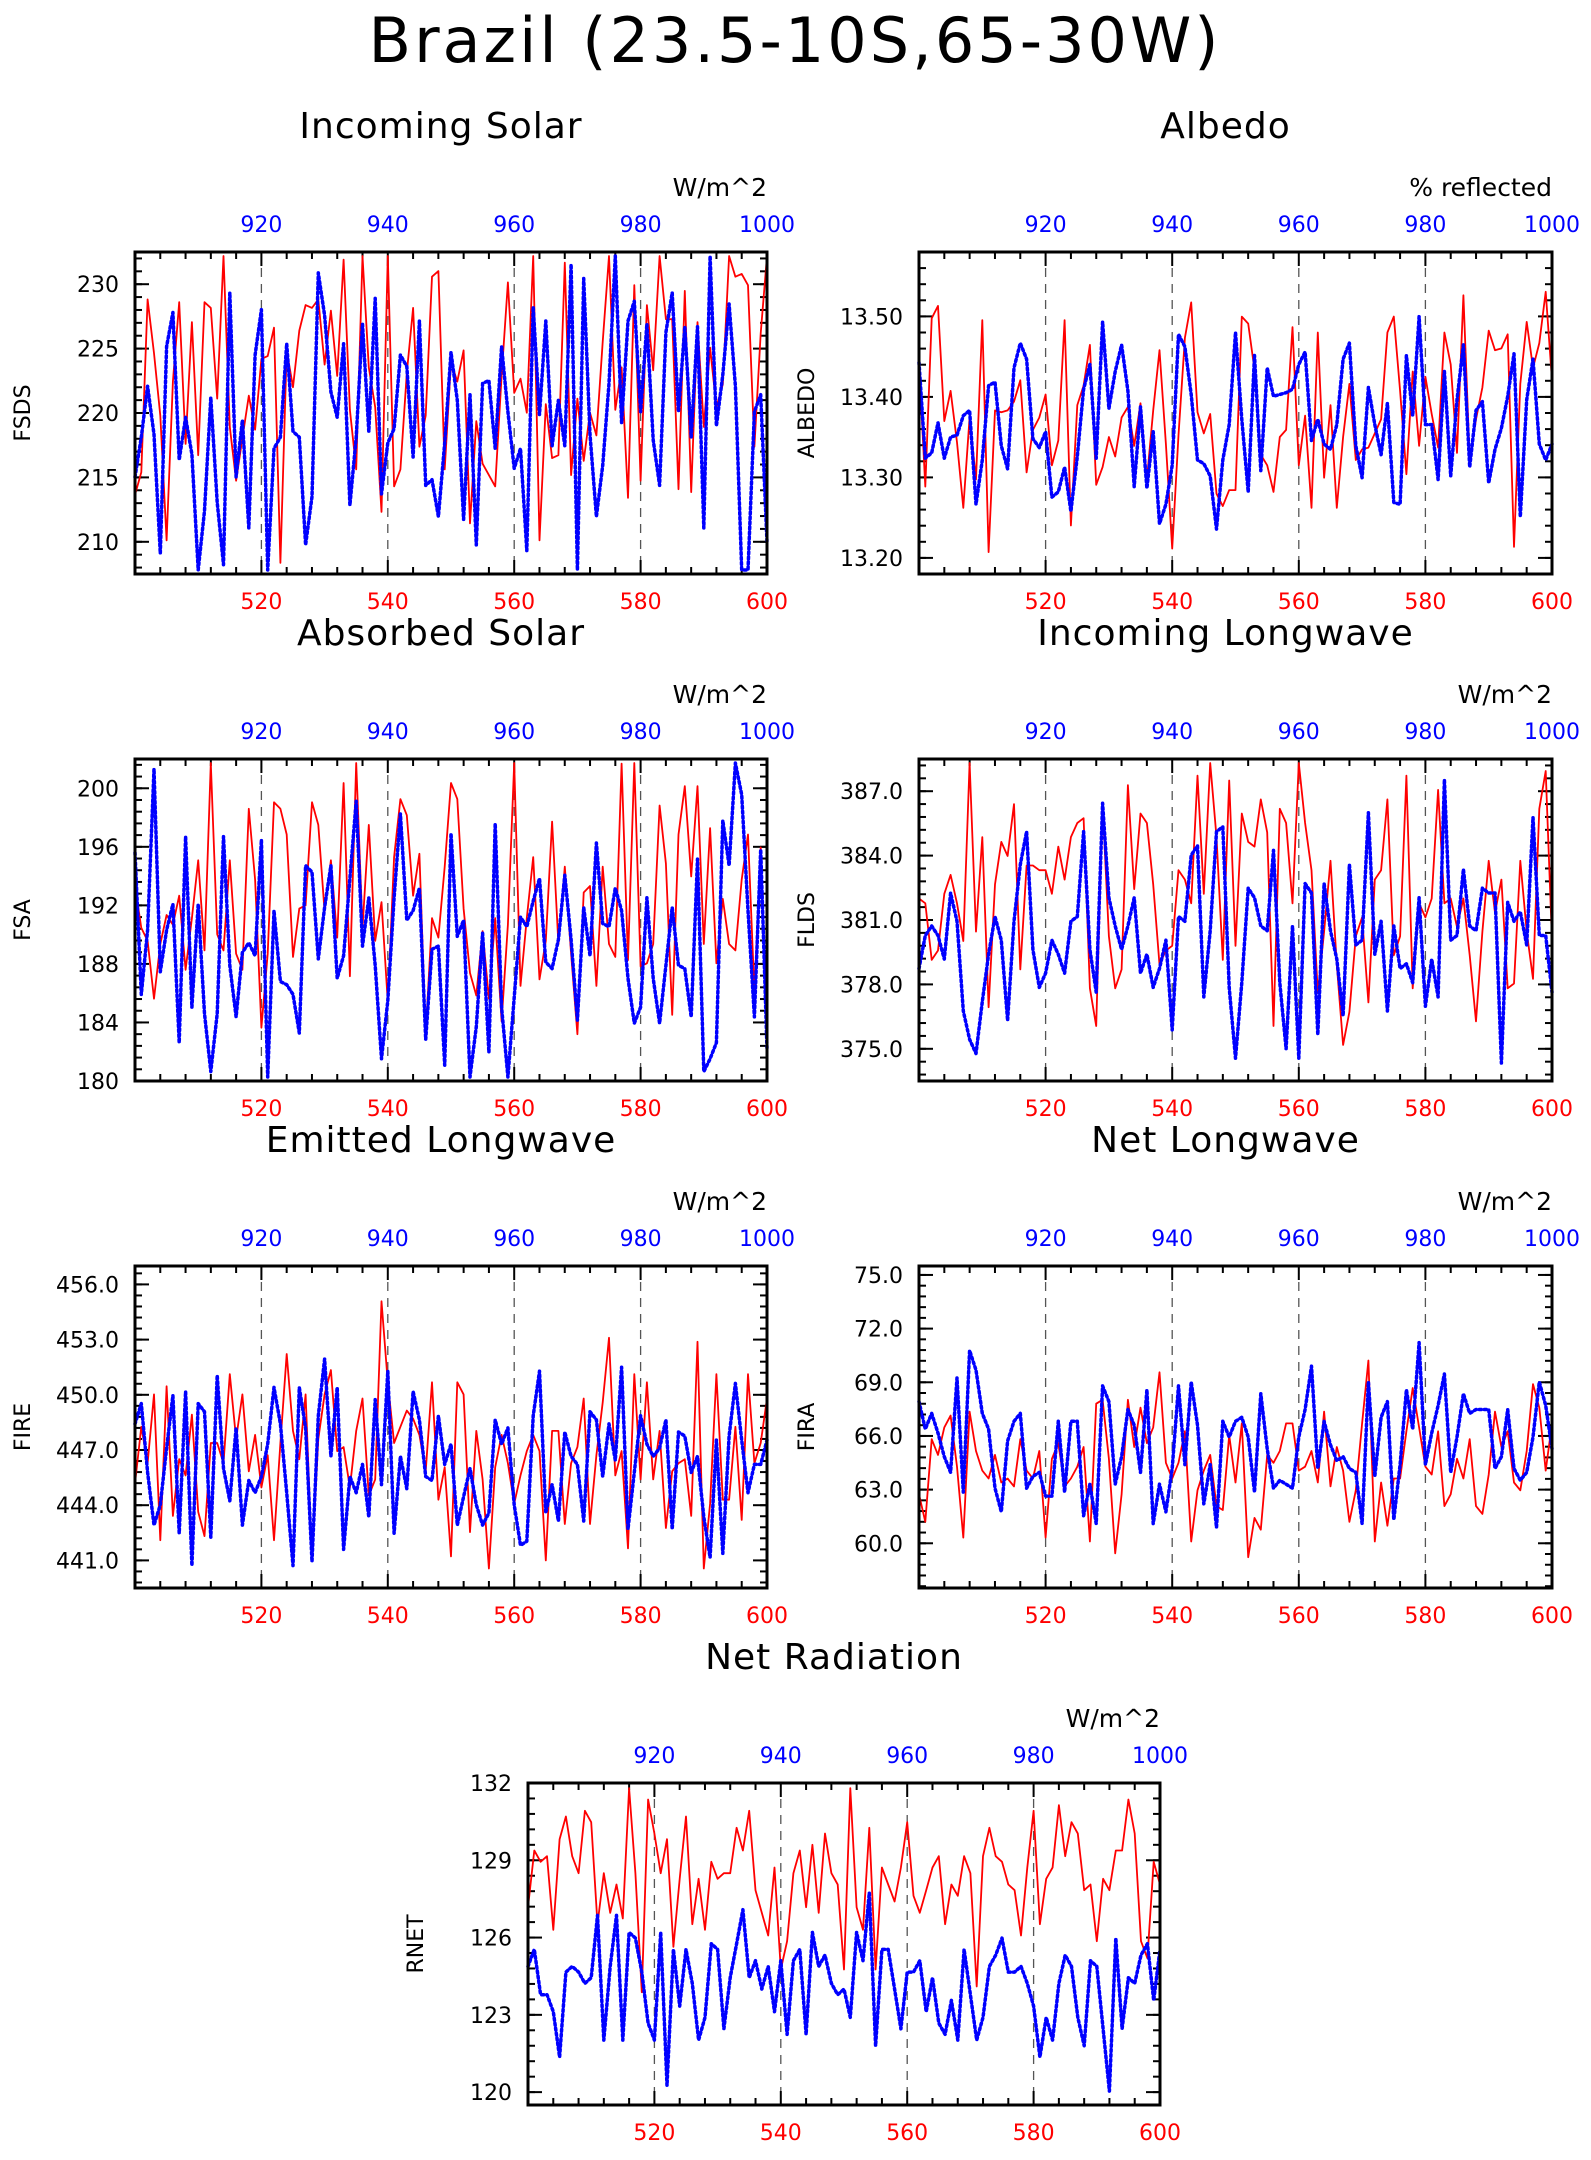 Image resolution: width=1591 pixels, height=2160 pixels. I want to click on y-tick-label: 63.0, so click(878, 1491).